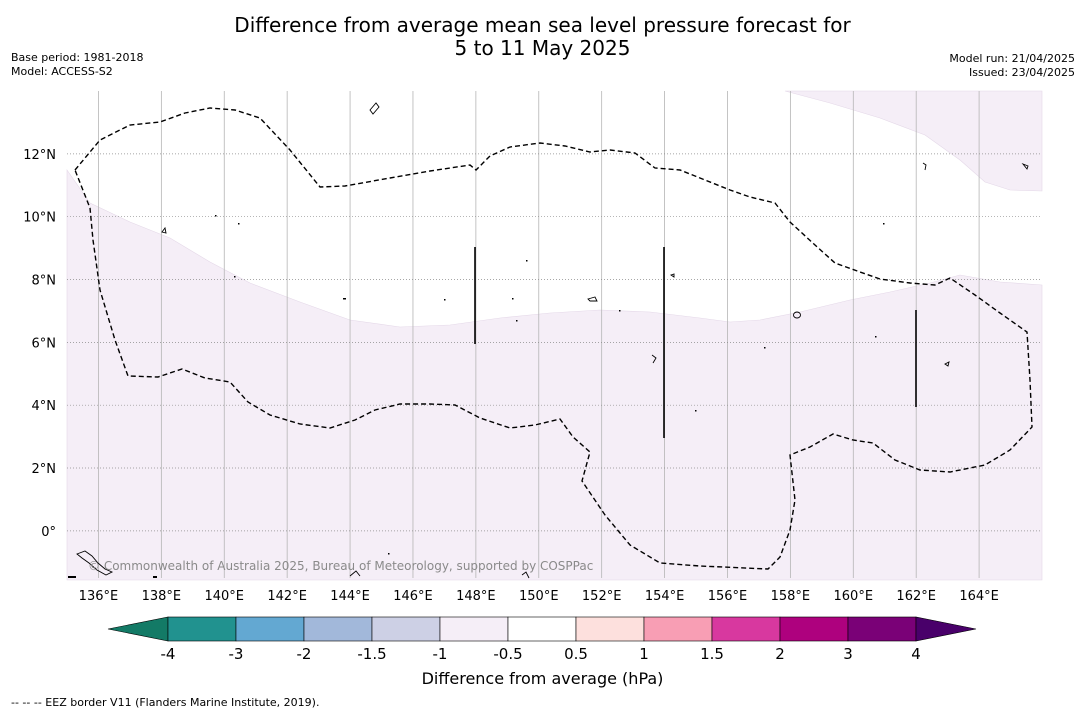 Image resolution: width=1085 pixels, height=713 pixels. Describe the element at coordinates (712, 654) in the screenshot. I see `colorbar-tick-label: 1.5` at that location.